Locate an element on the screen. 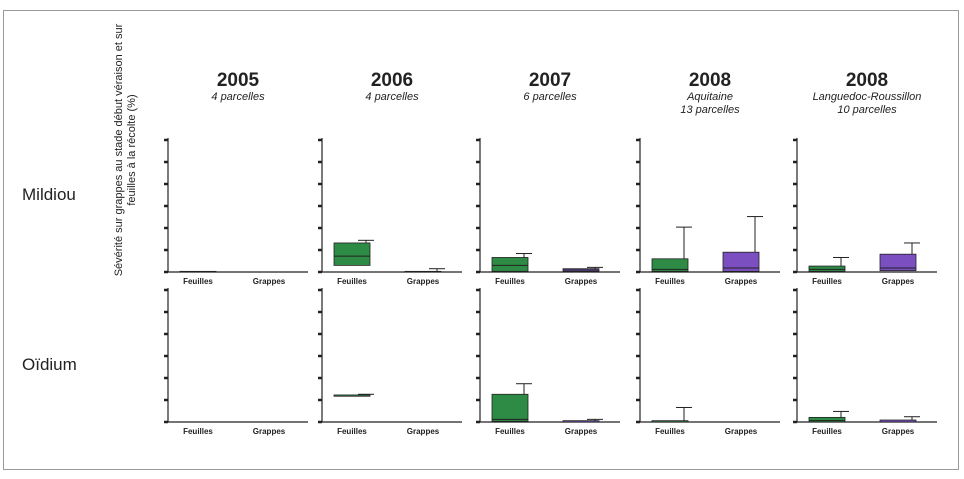 This screenshot has height=479, width=964. column-subtitle: 10 parcelles is located at coordinates (867, 110).